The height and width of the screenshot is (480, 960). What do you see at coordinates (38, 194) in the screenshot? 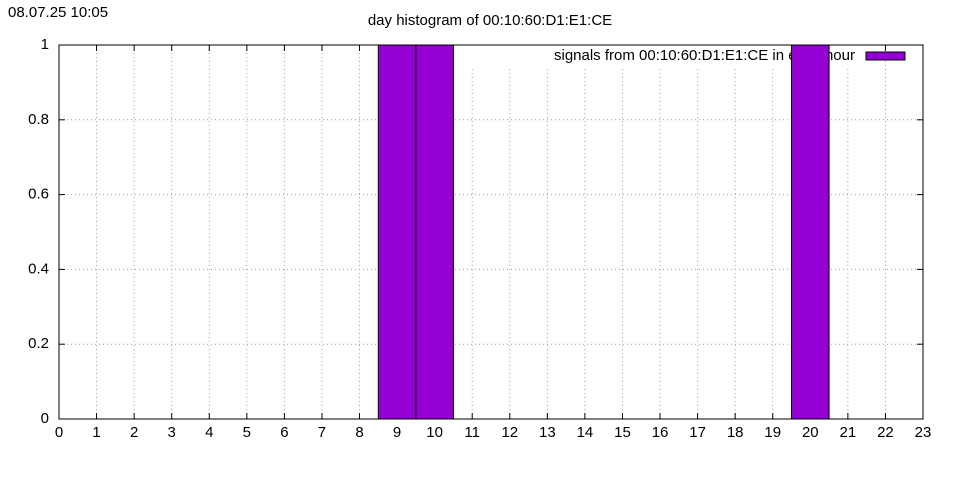
I see `y-tick-label: 0.6` at bounding box center [38, 194].